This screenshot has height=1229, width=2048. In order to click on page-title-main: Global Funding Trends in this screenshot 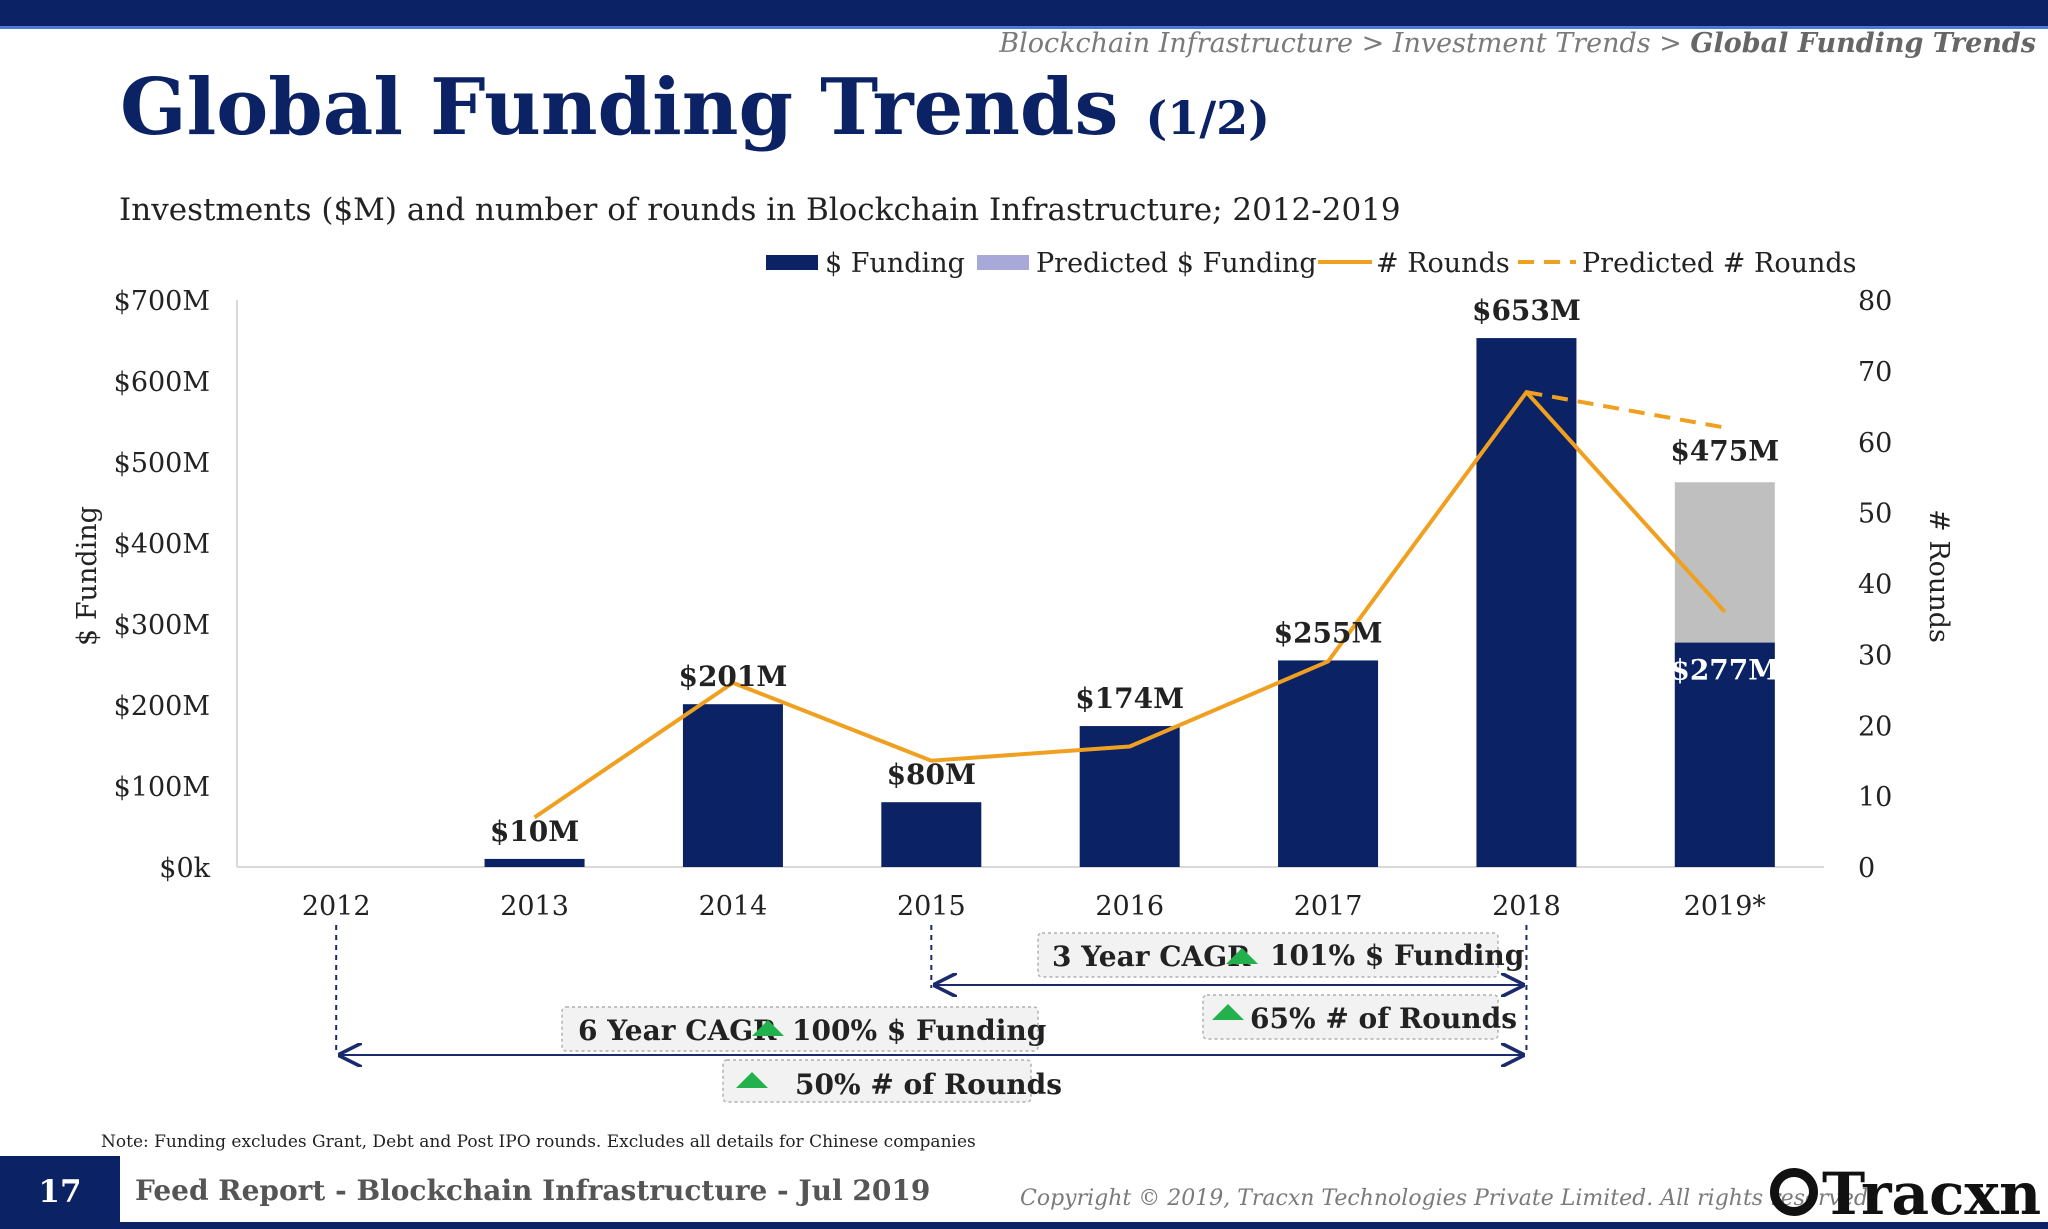, I will do `click(619, 107)`.